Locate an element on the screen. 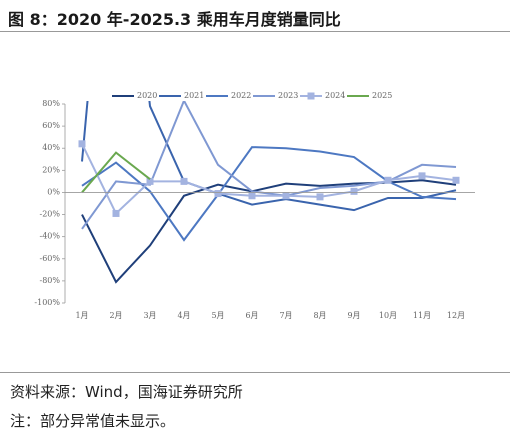 Image resolution: width=510 pixels, height=439 pixels. y-tick-label: 60% is located at coordinates (51, 125).